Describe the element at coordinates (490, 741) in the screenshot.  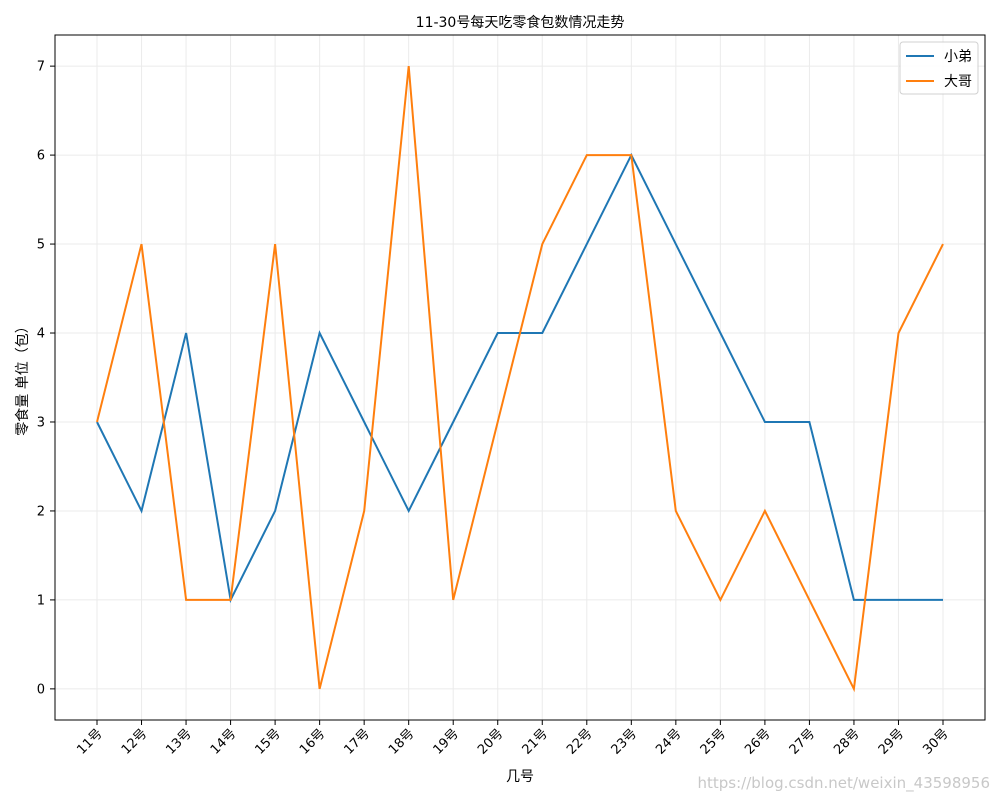
I see `x-tick-label: 20号` at that location.